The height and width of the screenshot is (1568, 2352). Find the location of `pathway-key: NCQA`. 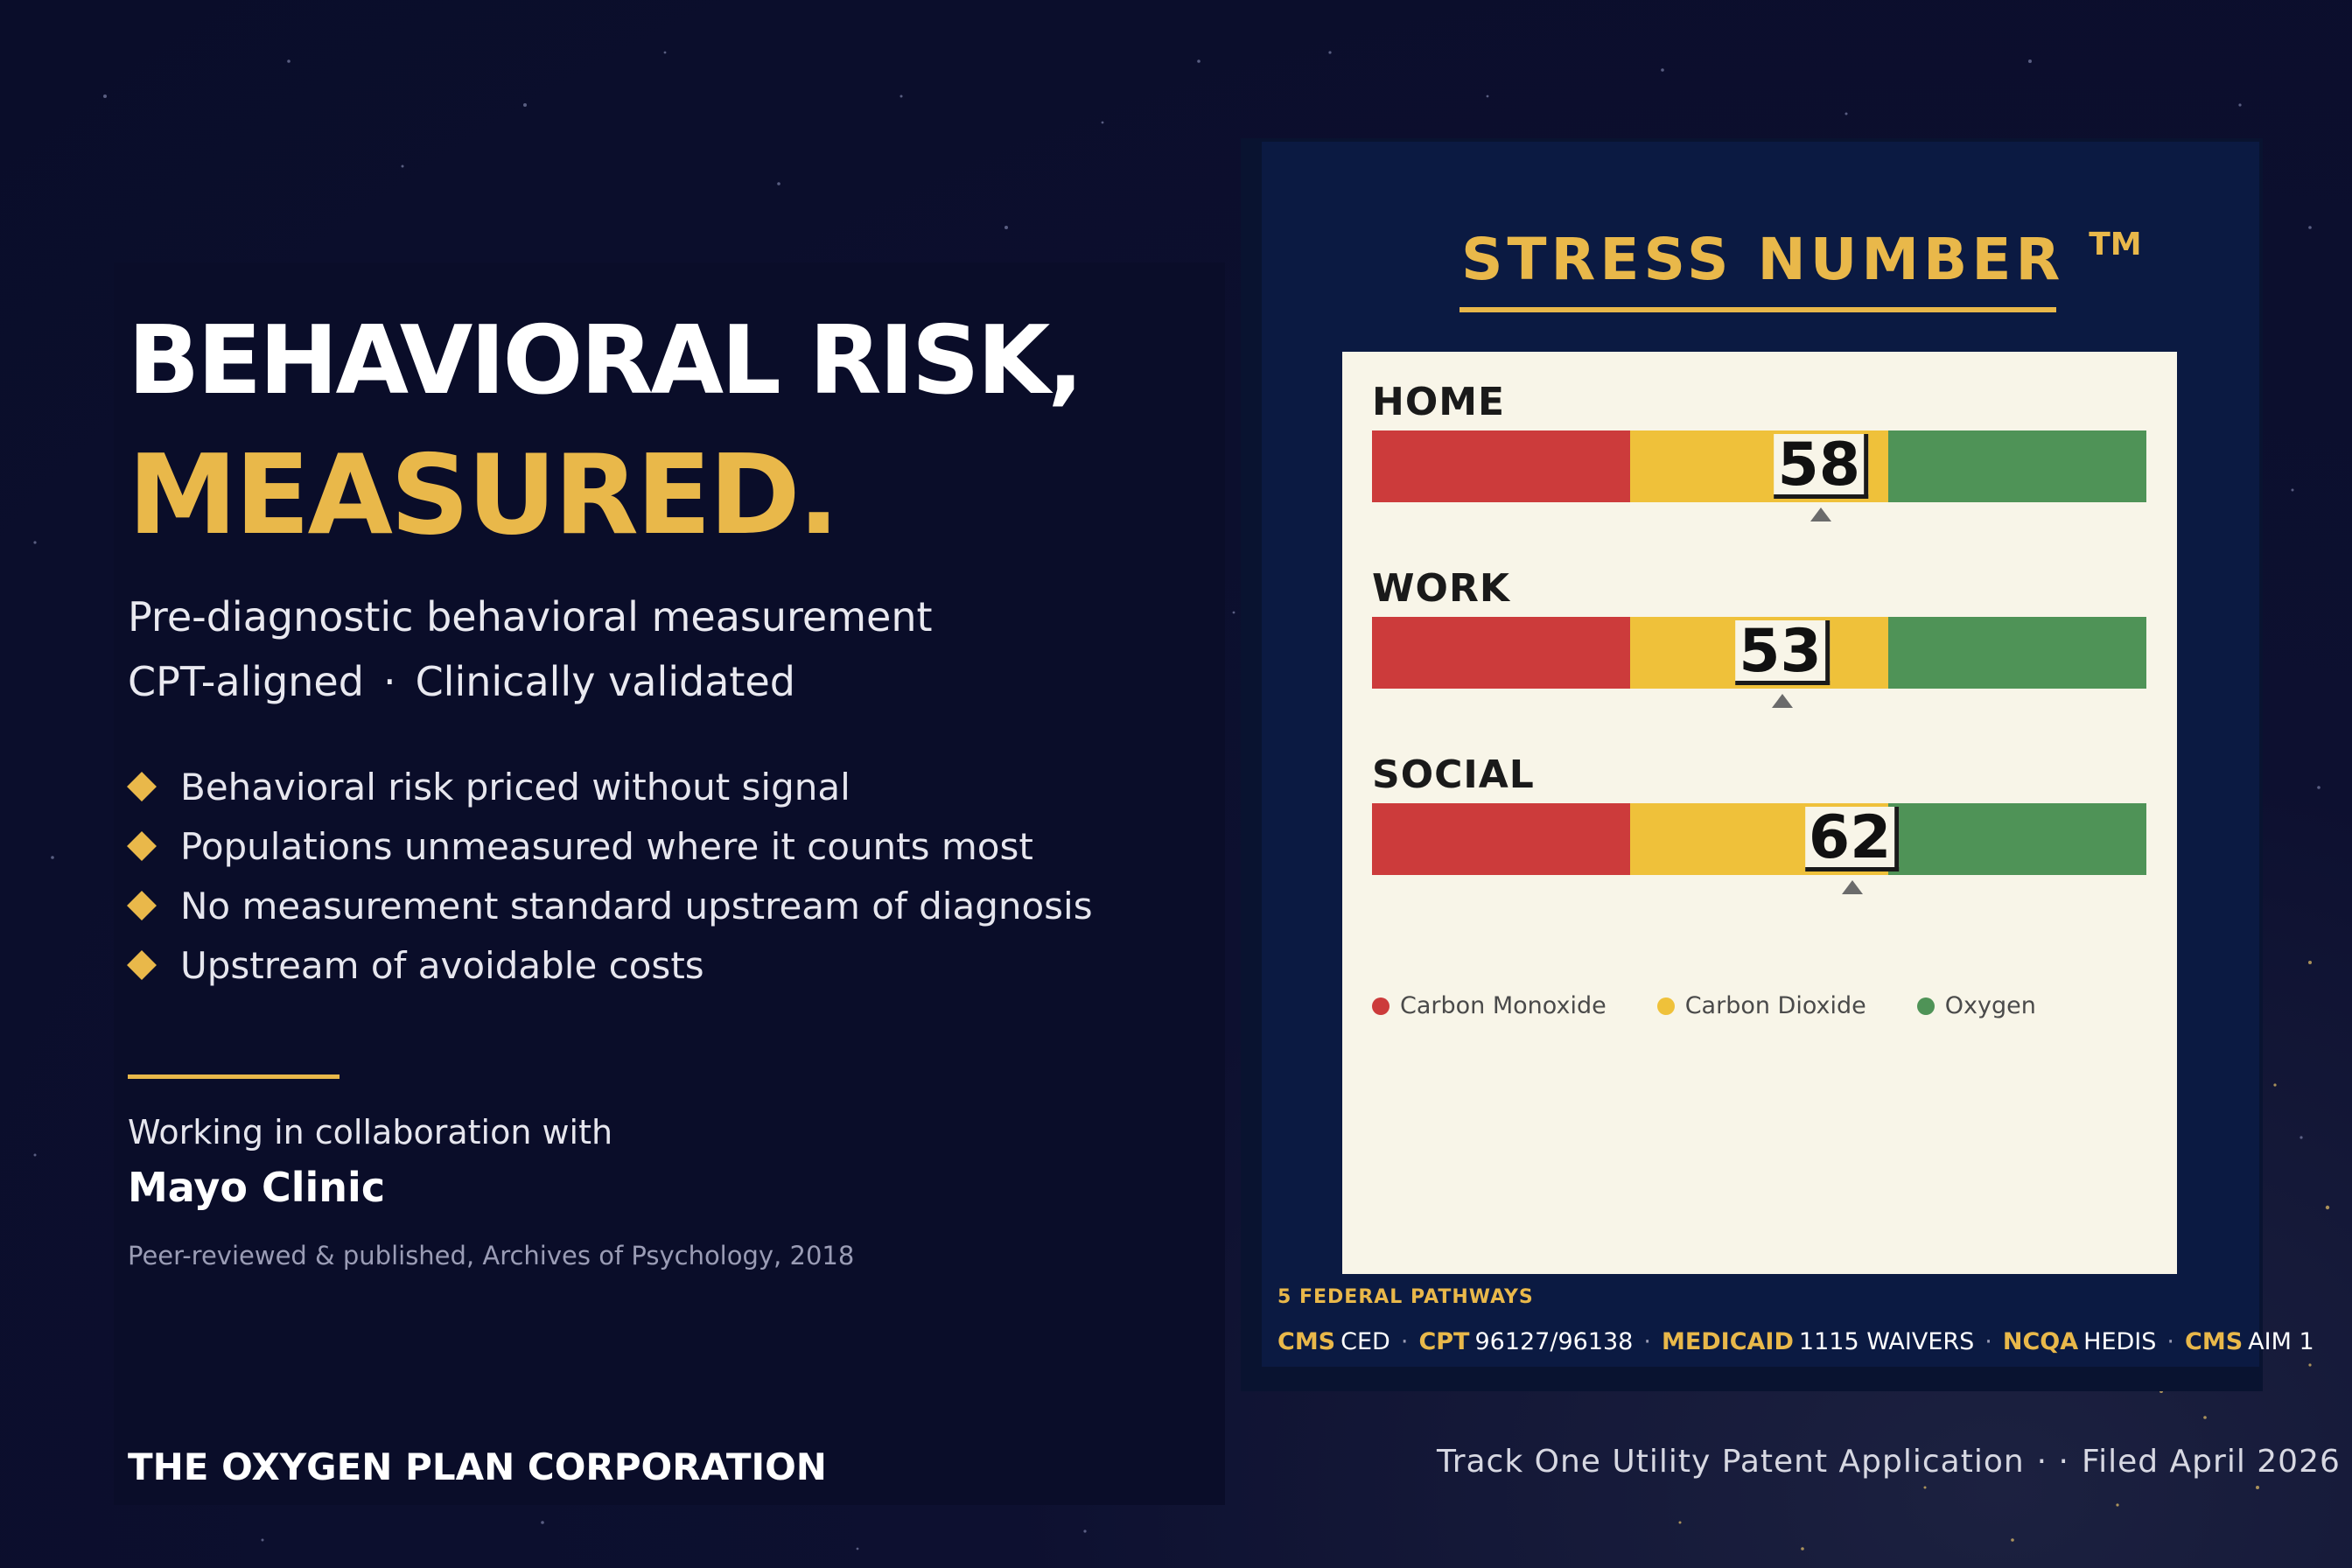

pathway-key: NCQA is located at coordinates (2040, 1341).